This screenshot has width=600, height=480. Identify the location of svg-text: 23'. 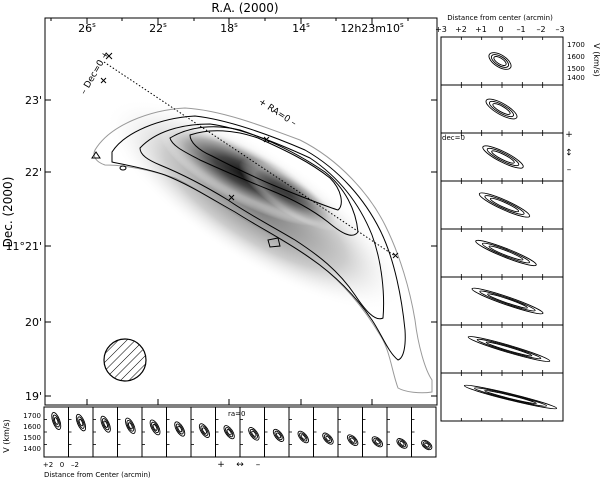
(33, 100).